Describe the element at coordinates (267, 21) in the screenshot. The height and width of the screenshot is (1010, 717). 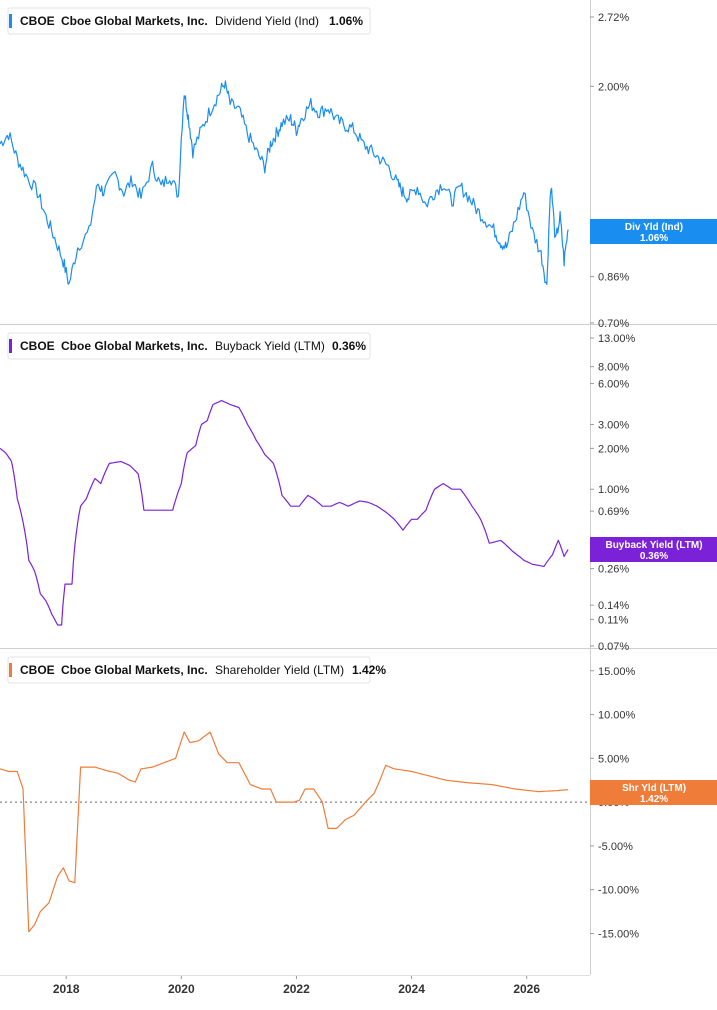
I see `legend-metric: Dividend Yield (Ind)` at that location.